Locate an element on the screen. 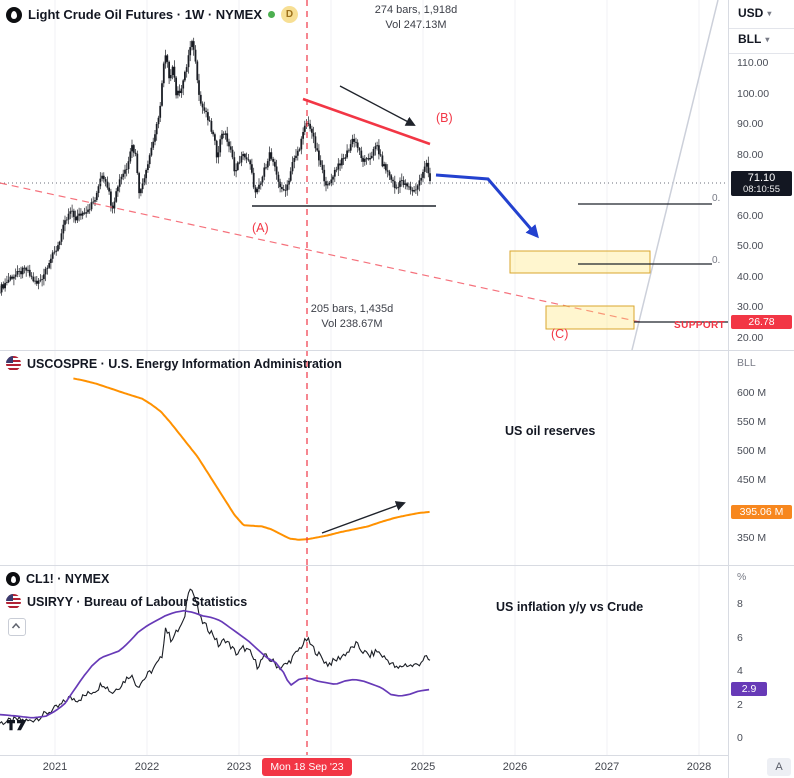 This screenshot has height=778, width=794. down-arrow is located at coordinates (377, 105).